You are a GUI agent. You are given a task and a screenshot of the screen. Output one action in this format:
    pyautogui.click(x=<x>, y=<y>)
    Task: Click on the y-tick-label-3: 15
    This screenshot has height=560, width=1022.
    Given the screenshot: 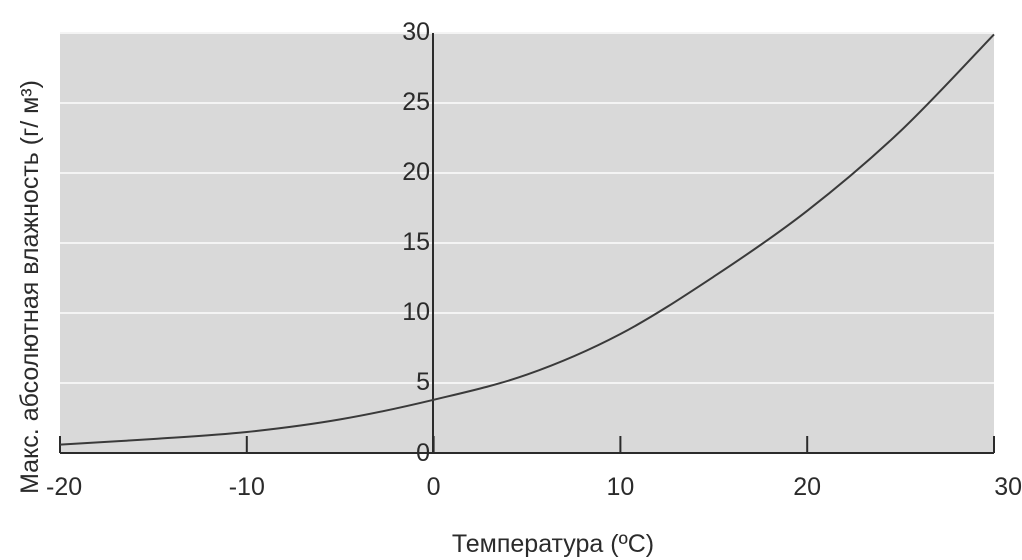 What is the action you would take?
    pyautogui.click(x=416, y=242)
    